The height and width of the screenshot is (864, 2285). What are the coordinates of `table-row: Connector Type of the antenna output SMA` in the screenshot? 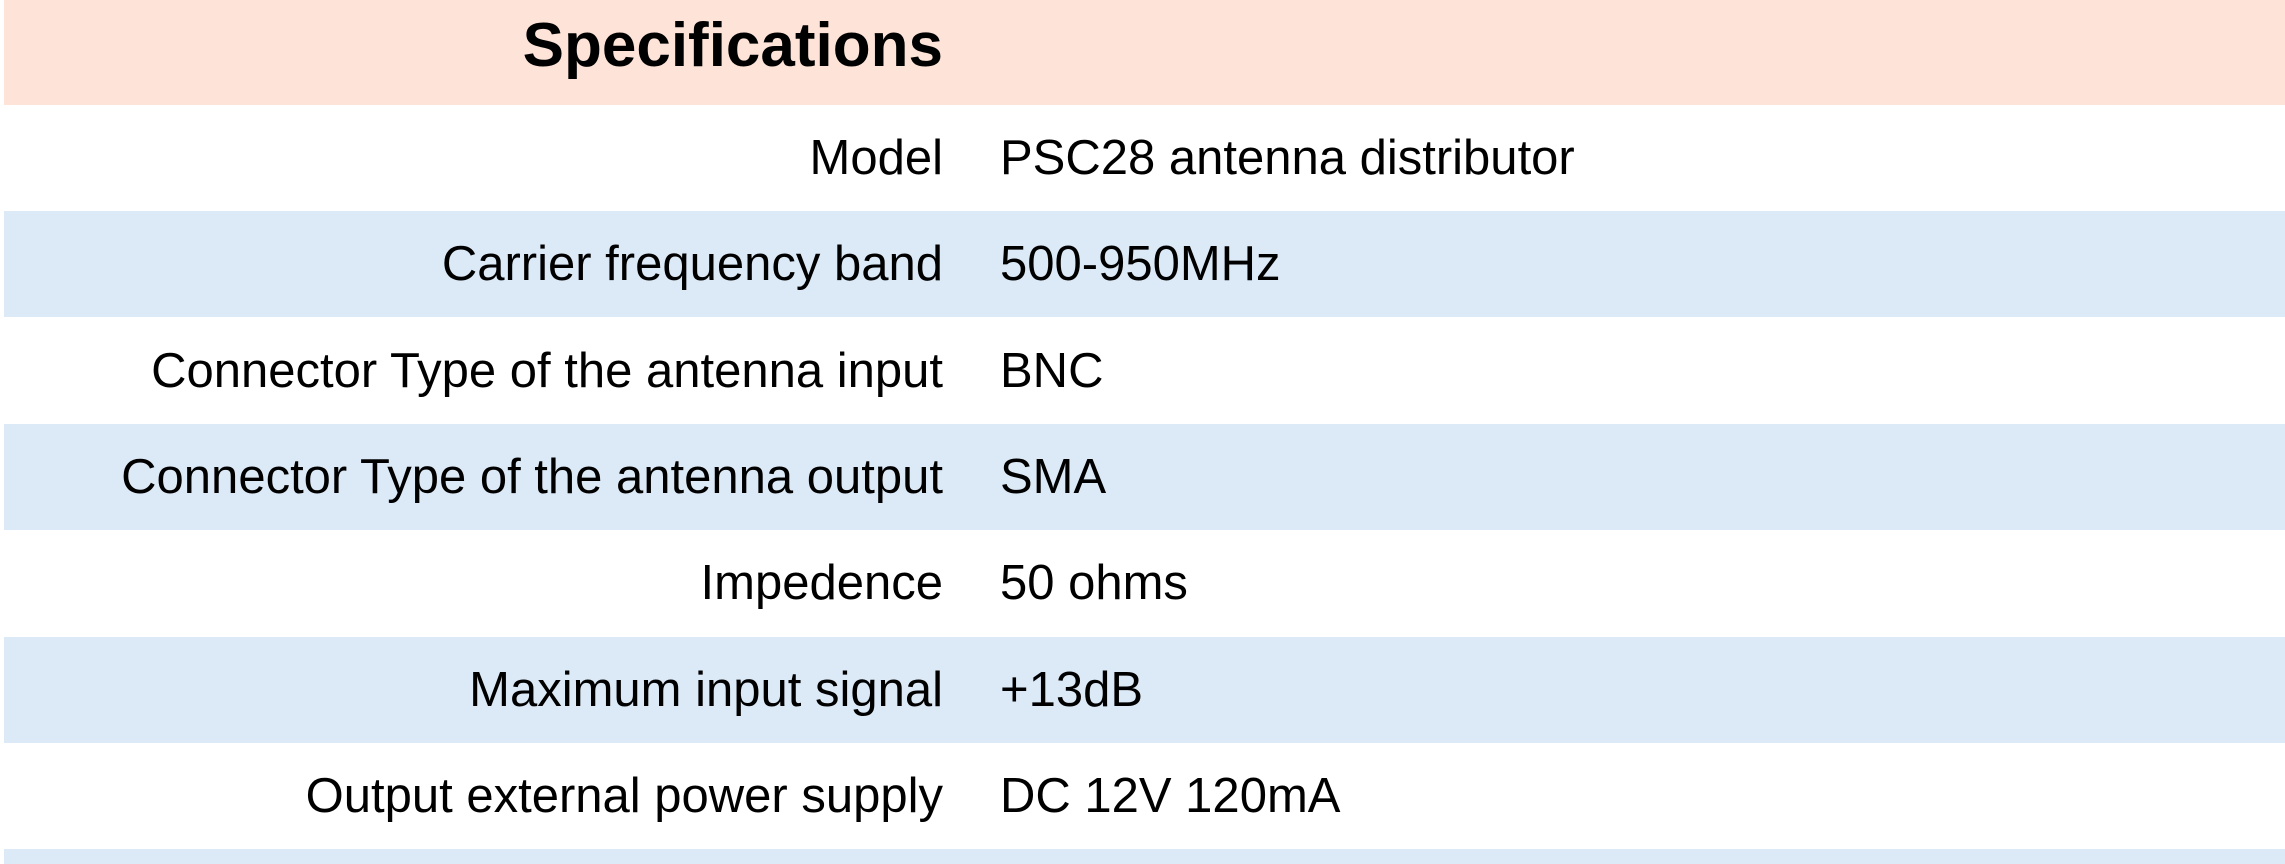 It's located at (1144, 476).